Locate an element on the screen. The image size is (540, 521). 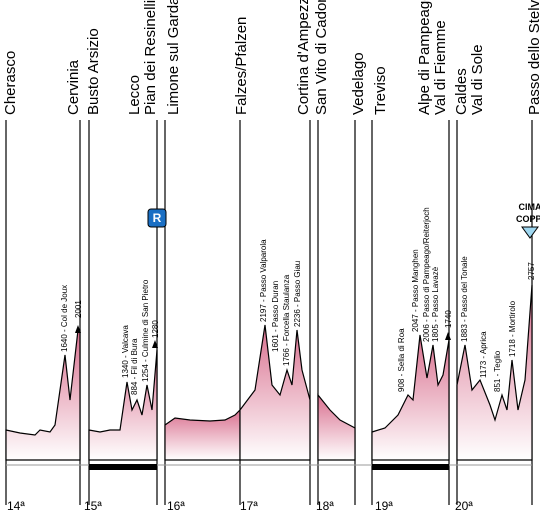
climb-label: 1601 - Passo Duran is located at coordinates (275, 316).